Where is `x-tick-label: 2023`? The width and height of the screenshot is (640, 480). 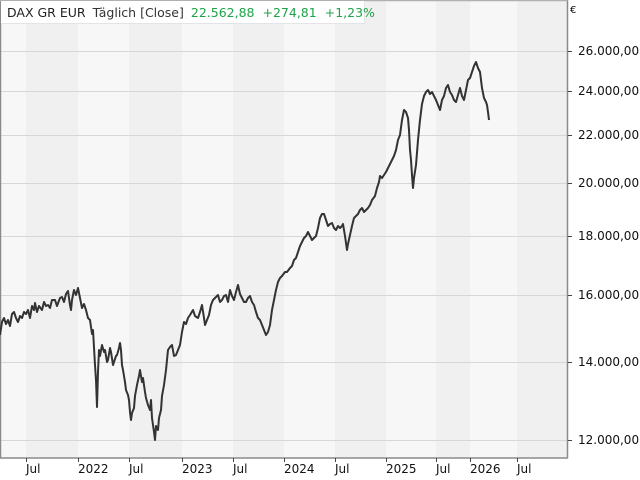 x-tick-label: 2023 is located at coordinates (197, 469).